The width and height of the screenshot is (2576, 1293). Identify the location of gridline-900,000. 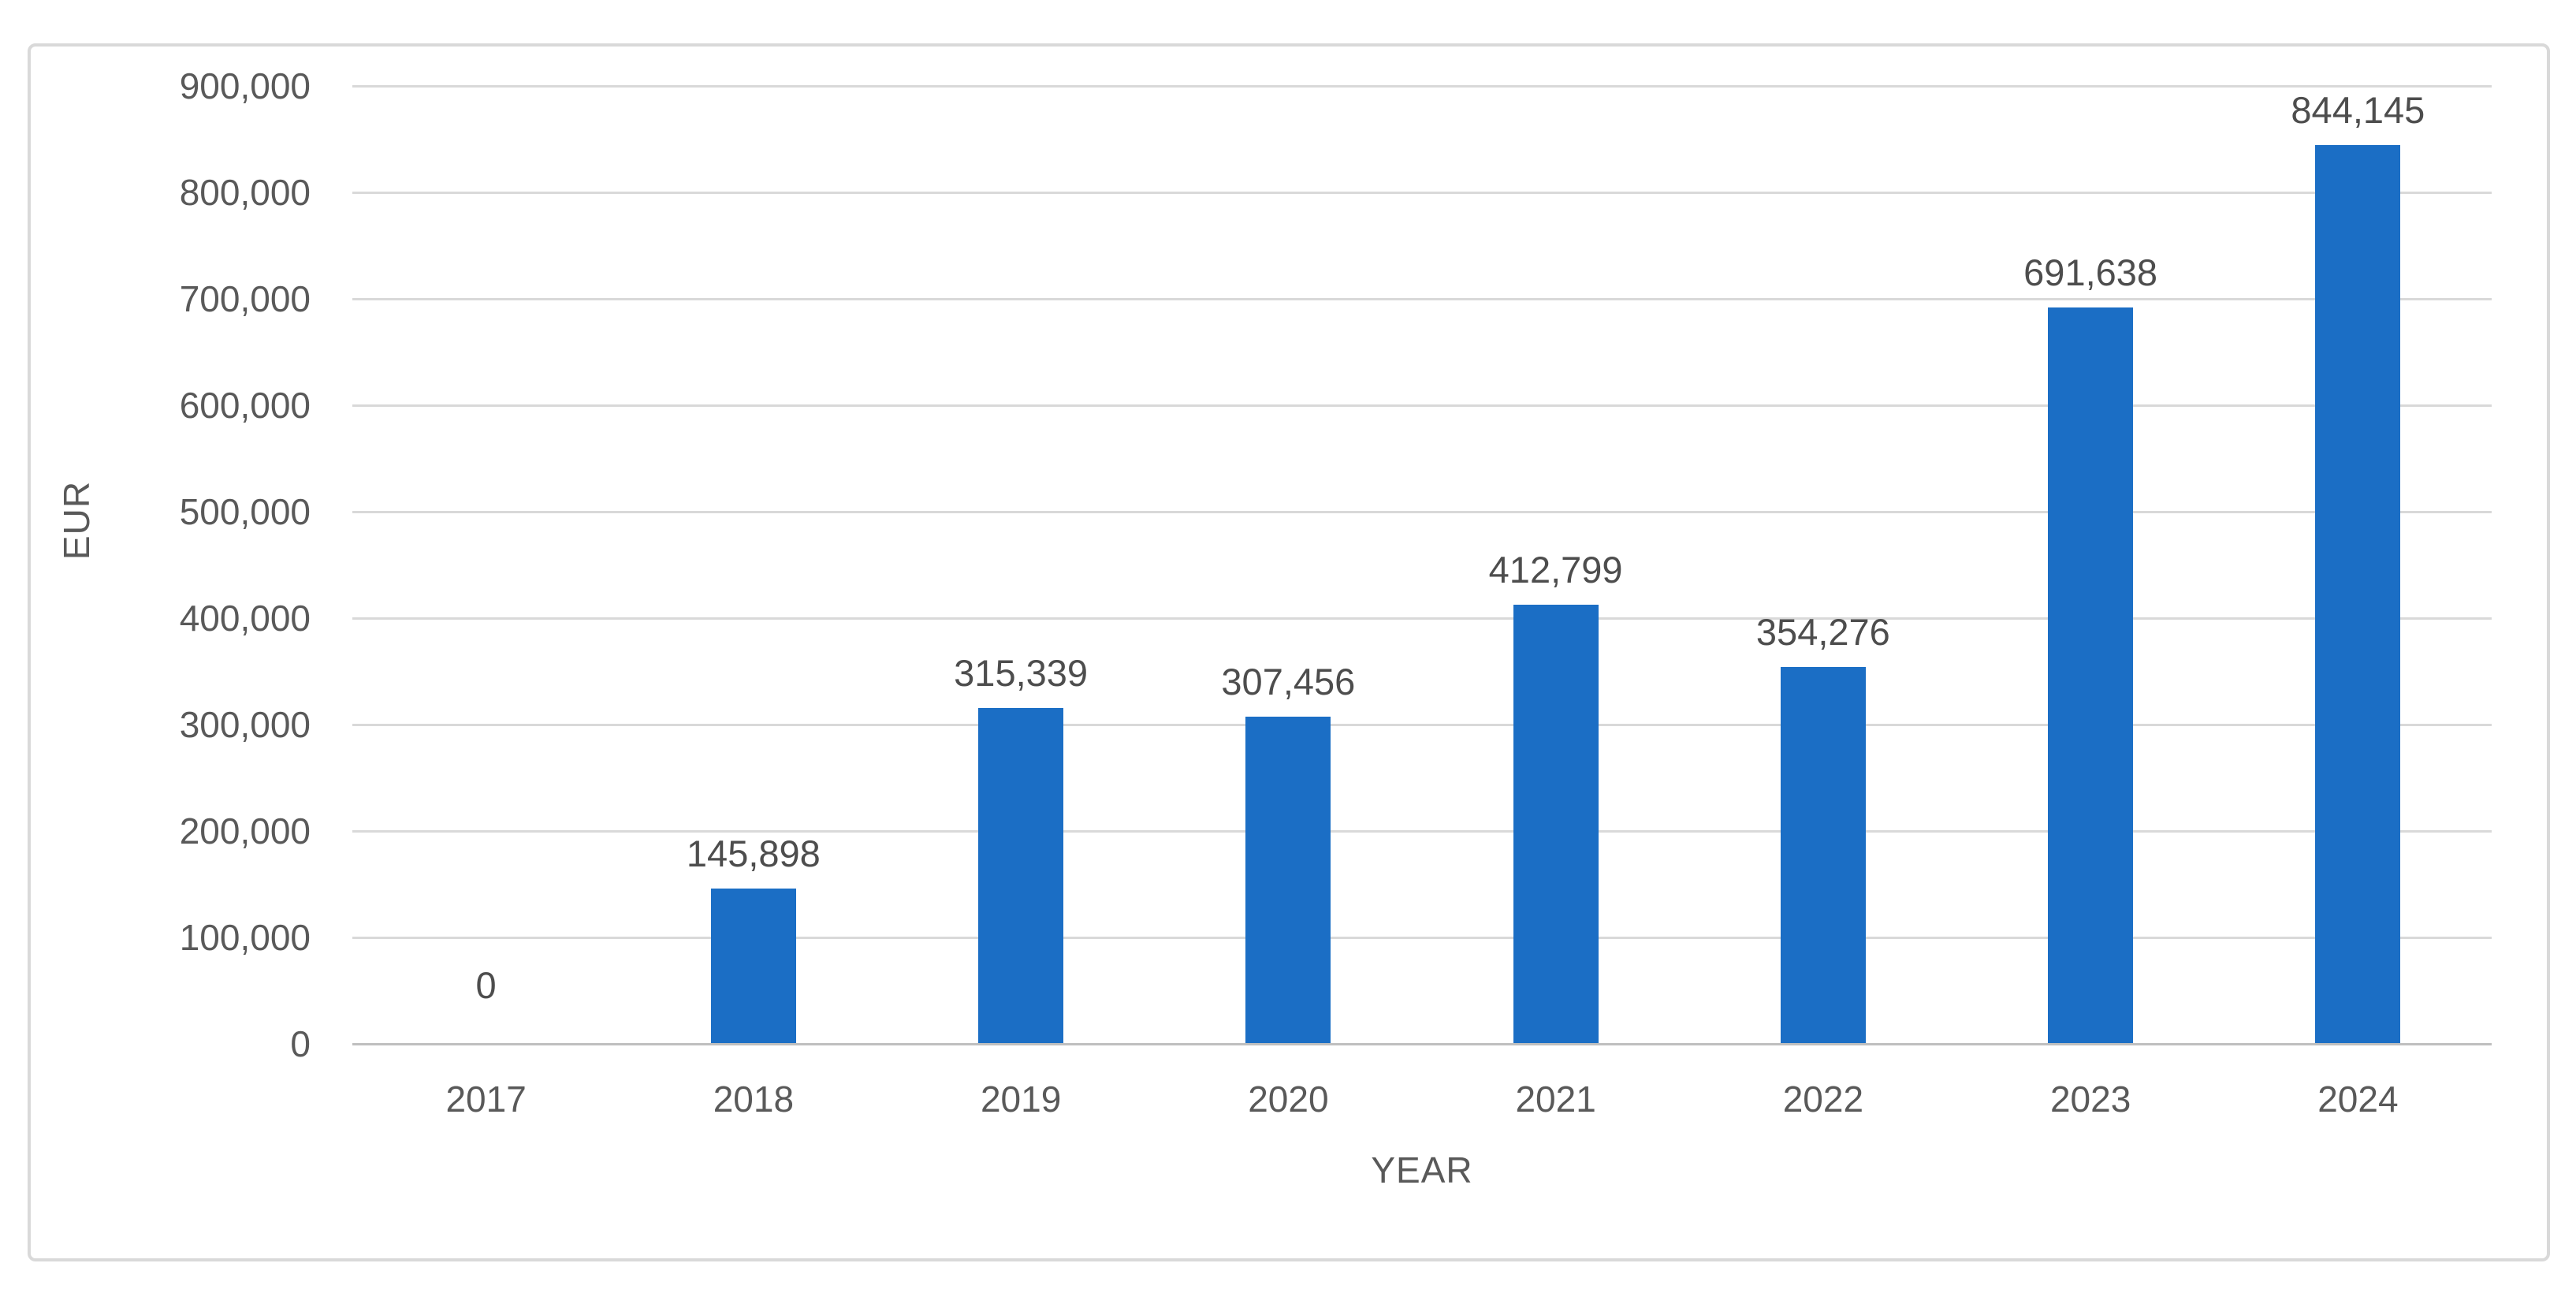
(1422, 86).